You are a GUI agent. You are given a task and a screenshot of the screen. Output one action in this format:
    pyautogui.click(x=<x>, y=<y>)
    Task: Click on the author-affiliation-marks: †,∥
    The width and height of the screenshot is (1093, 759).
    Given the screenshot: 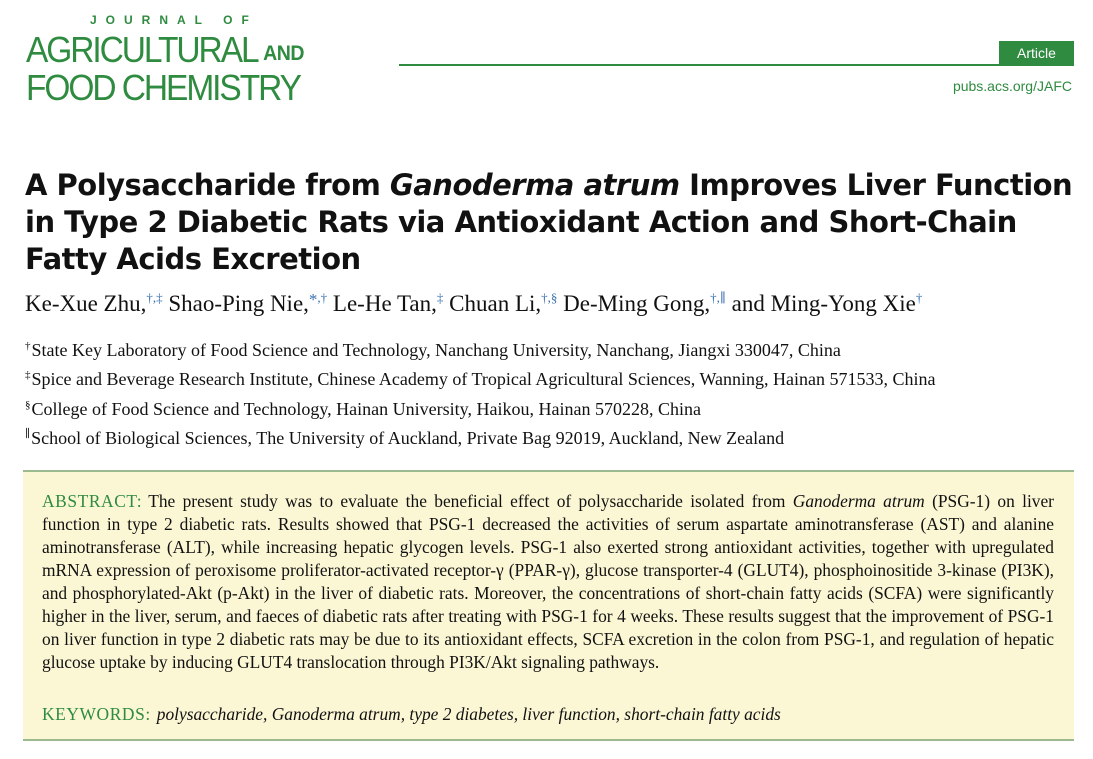 What is the action you would take?
    pyautogui.click(x=718, y=297)
    